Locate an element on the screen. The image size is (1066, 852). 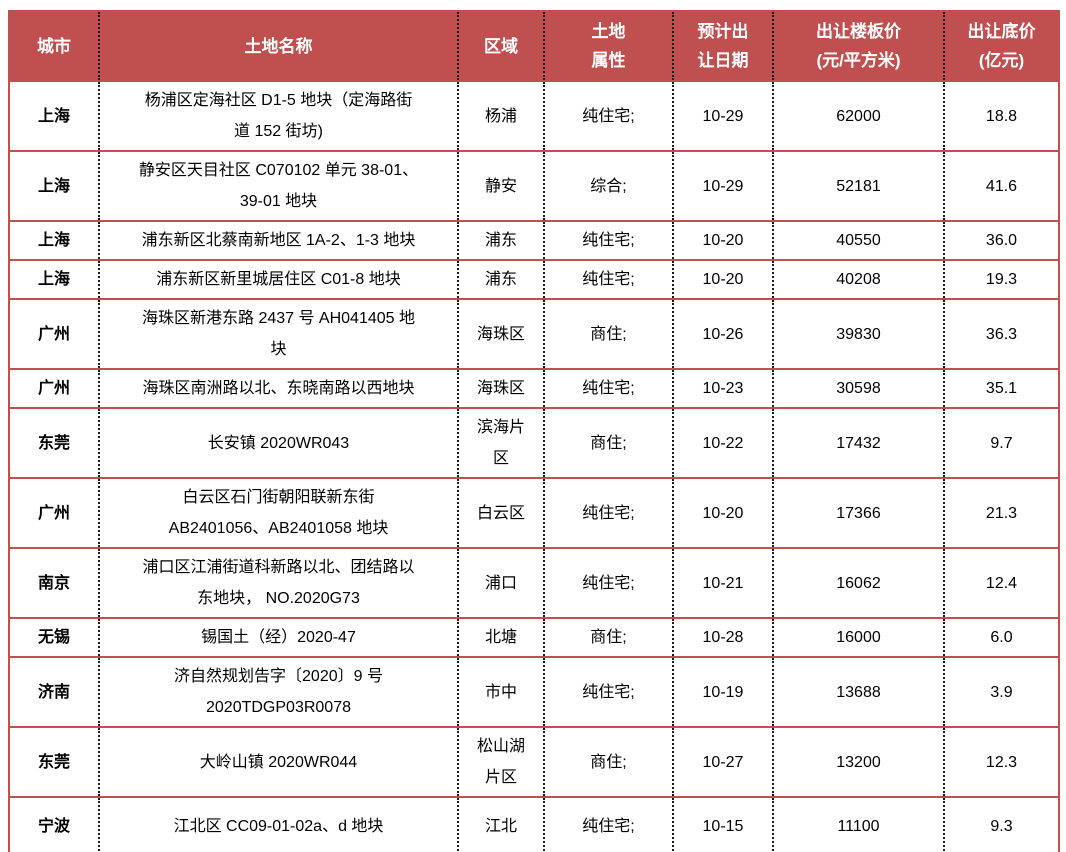
cell-base-price: 18.8 is located at coordinates (1001, 116).